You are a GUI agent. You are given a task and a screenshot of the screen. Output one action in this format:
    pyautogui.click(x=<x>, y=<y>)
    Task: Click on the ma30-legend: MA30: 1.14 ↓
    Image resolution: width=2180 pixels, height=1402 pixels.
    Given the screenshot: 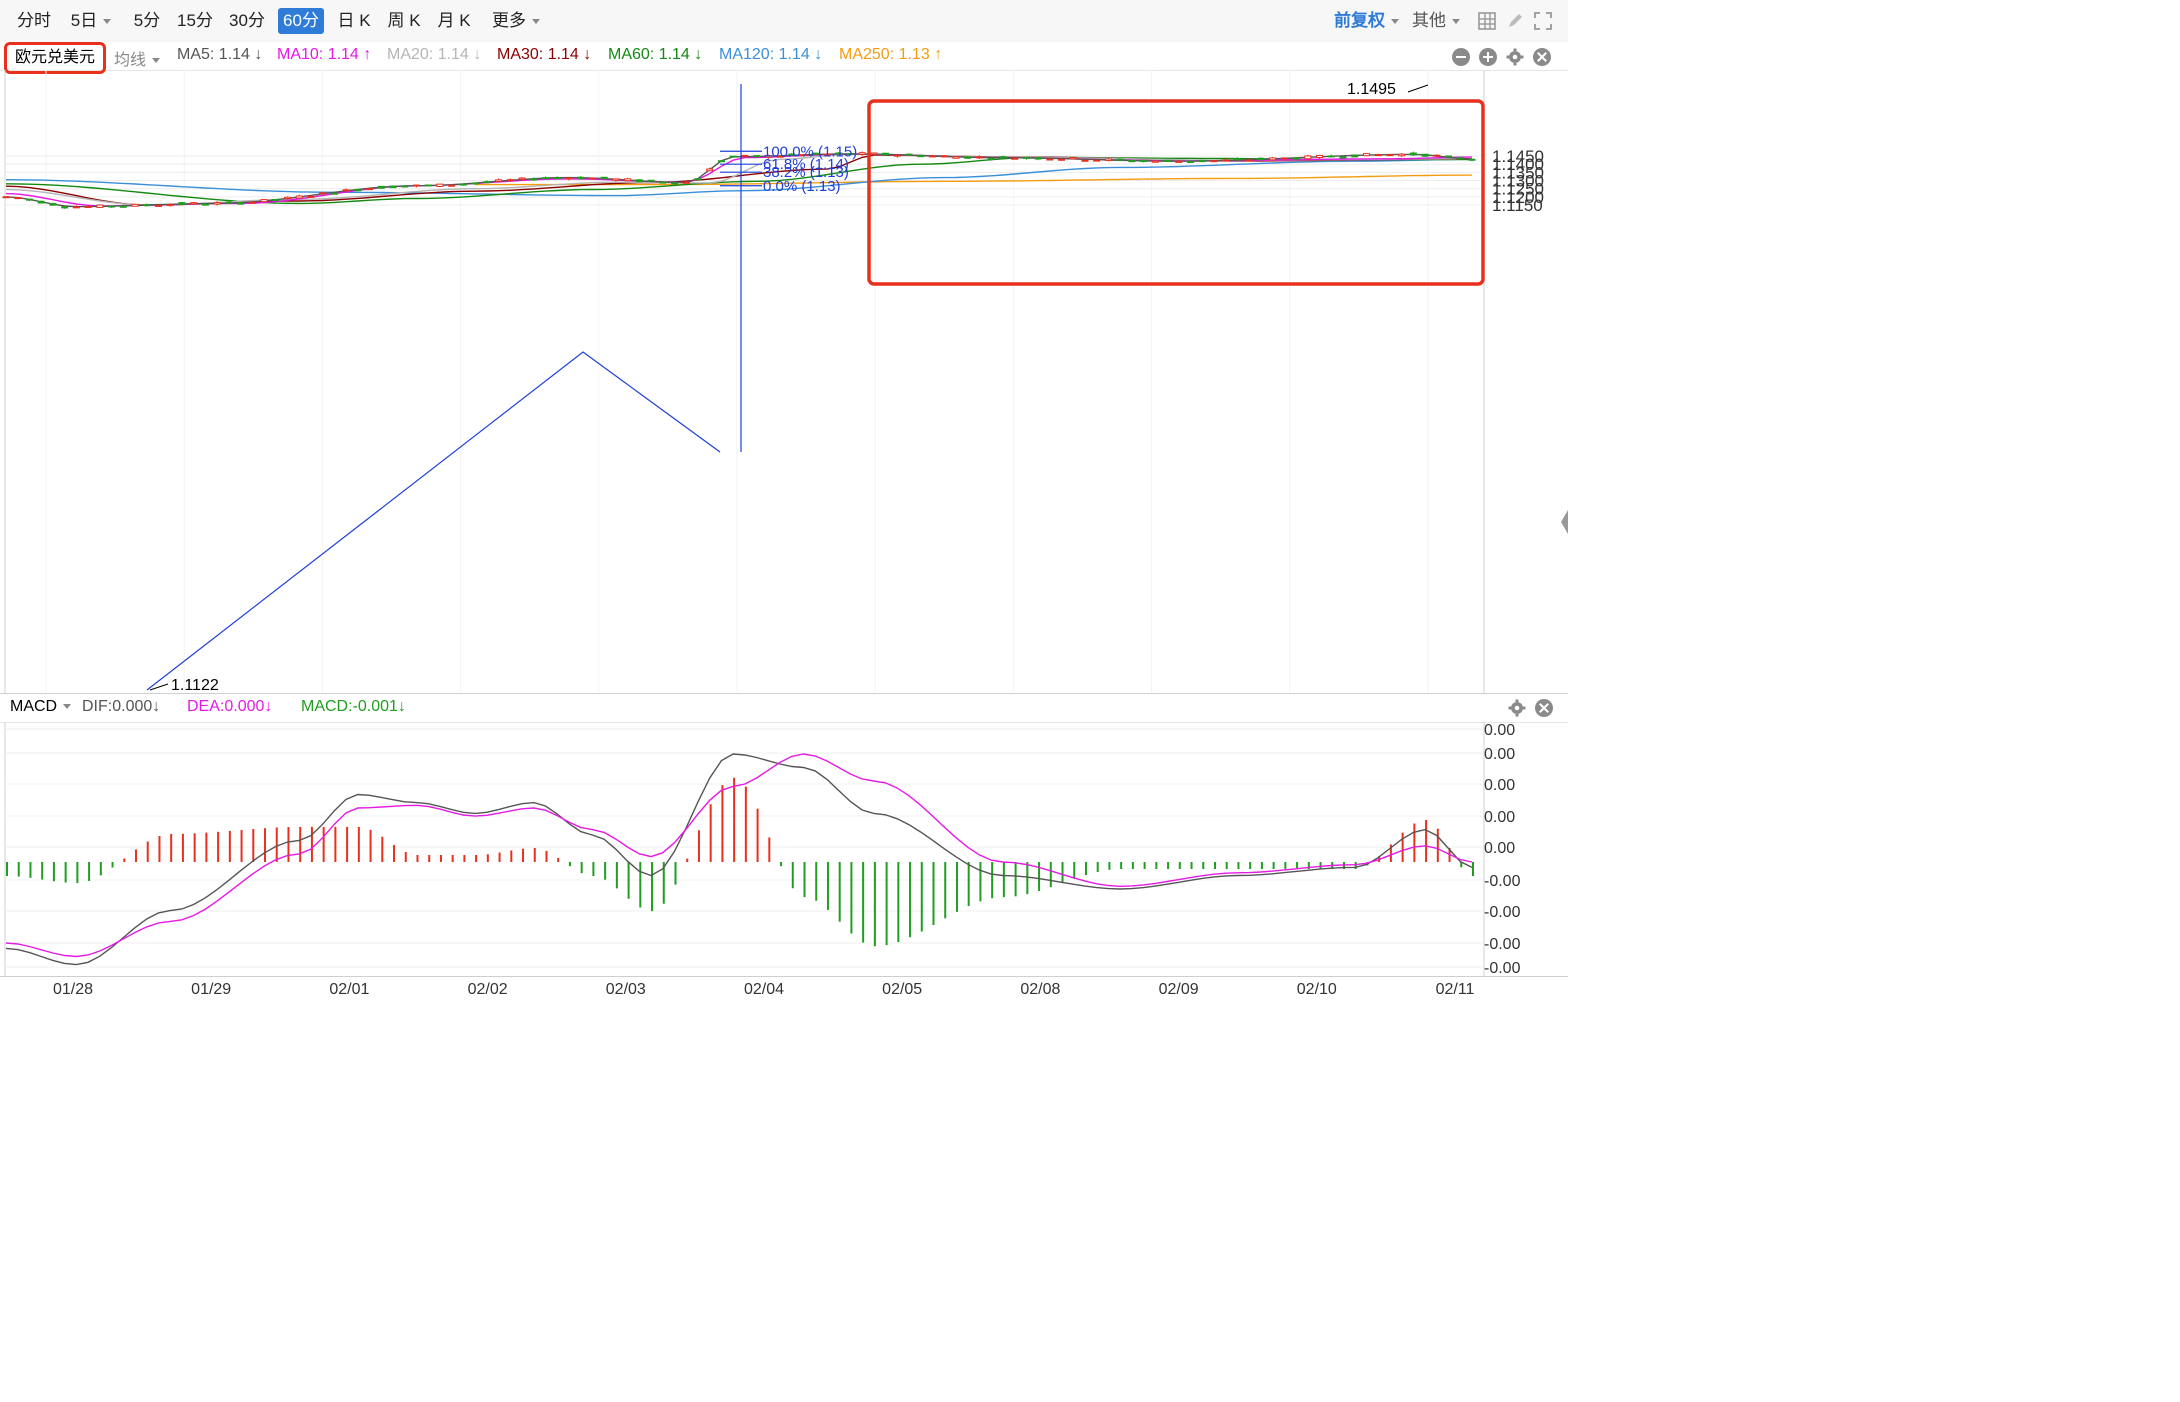 What is the action you would take?
    pyautogui.click(x=544, y=55)
    